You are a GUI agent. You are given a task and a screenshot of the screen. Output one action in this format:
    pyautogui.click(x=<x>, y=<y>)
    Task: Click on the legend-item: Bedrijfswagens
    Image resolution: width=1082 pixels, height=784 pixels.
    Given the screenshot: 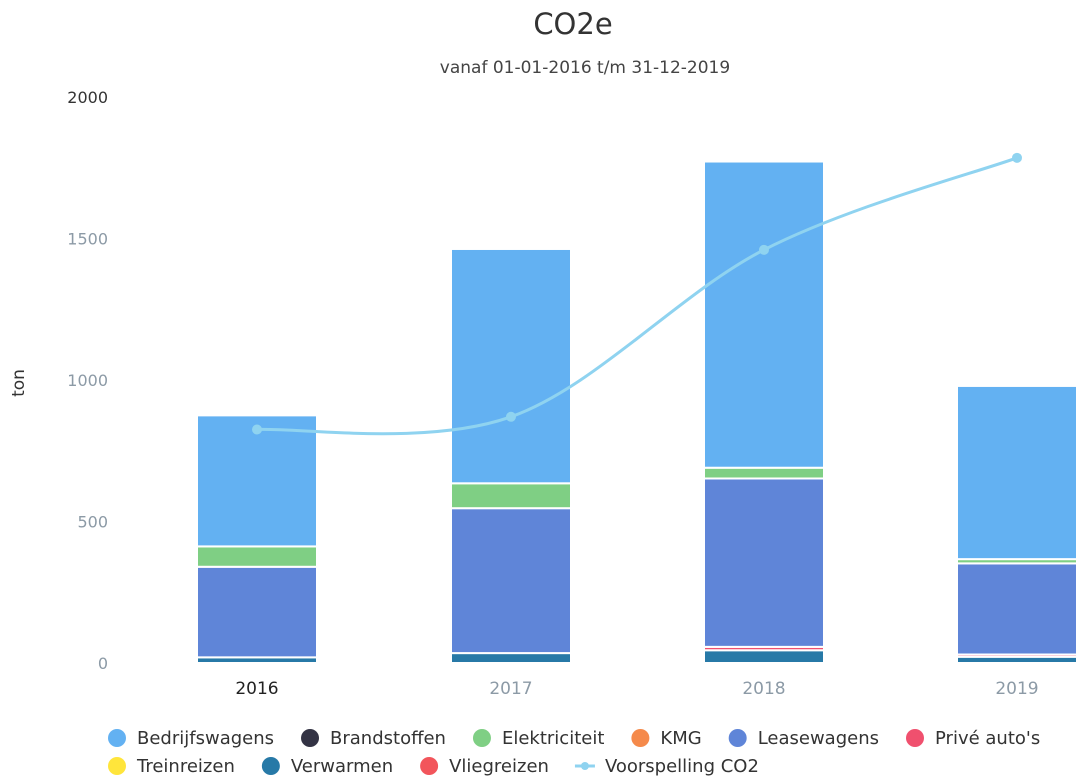 What is the action you would take?
    pyautogui.click(x=191, y=738)
    